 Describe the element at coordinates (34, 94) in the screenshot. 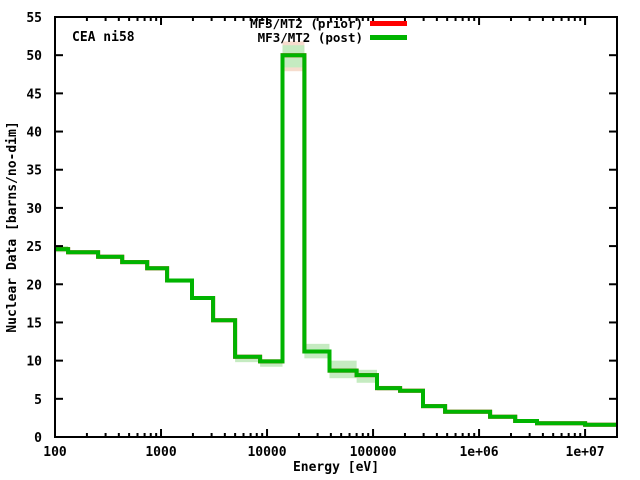

I see `y-tick-label: 45` at that location.